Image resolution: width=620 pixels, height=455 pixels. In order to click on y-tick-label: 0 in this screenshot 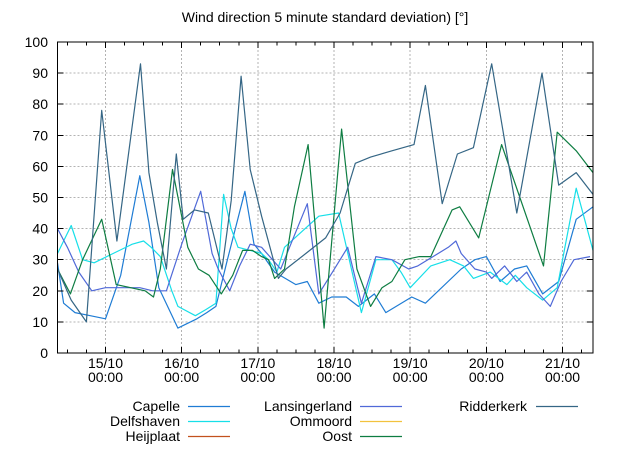, I will do `click(44, 353)`.